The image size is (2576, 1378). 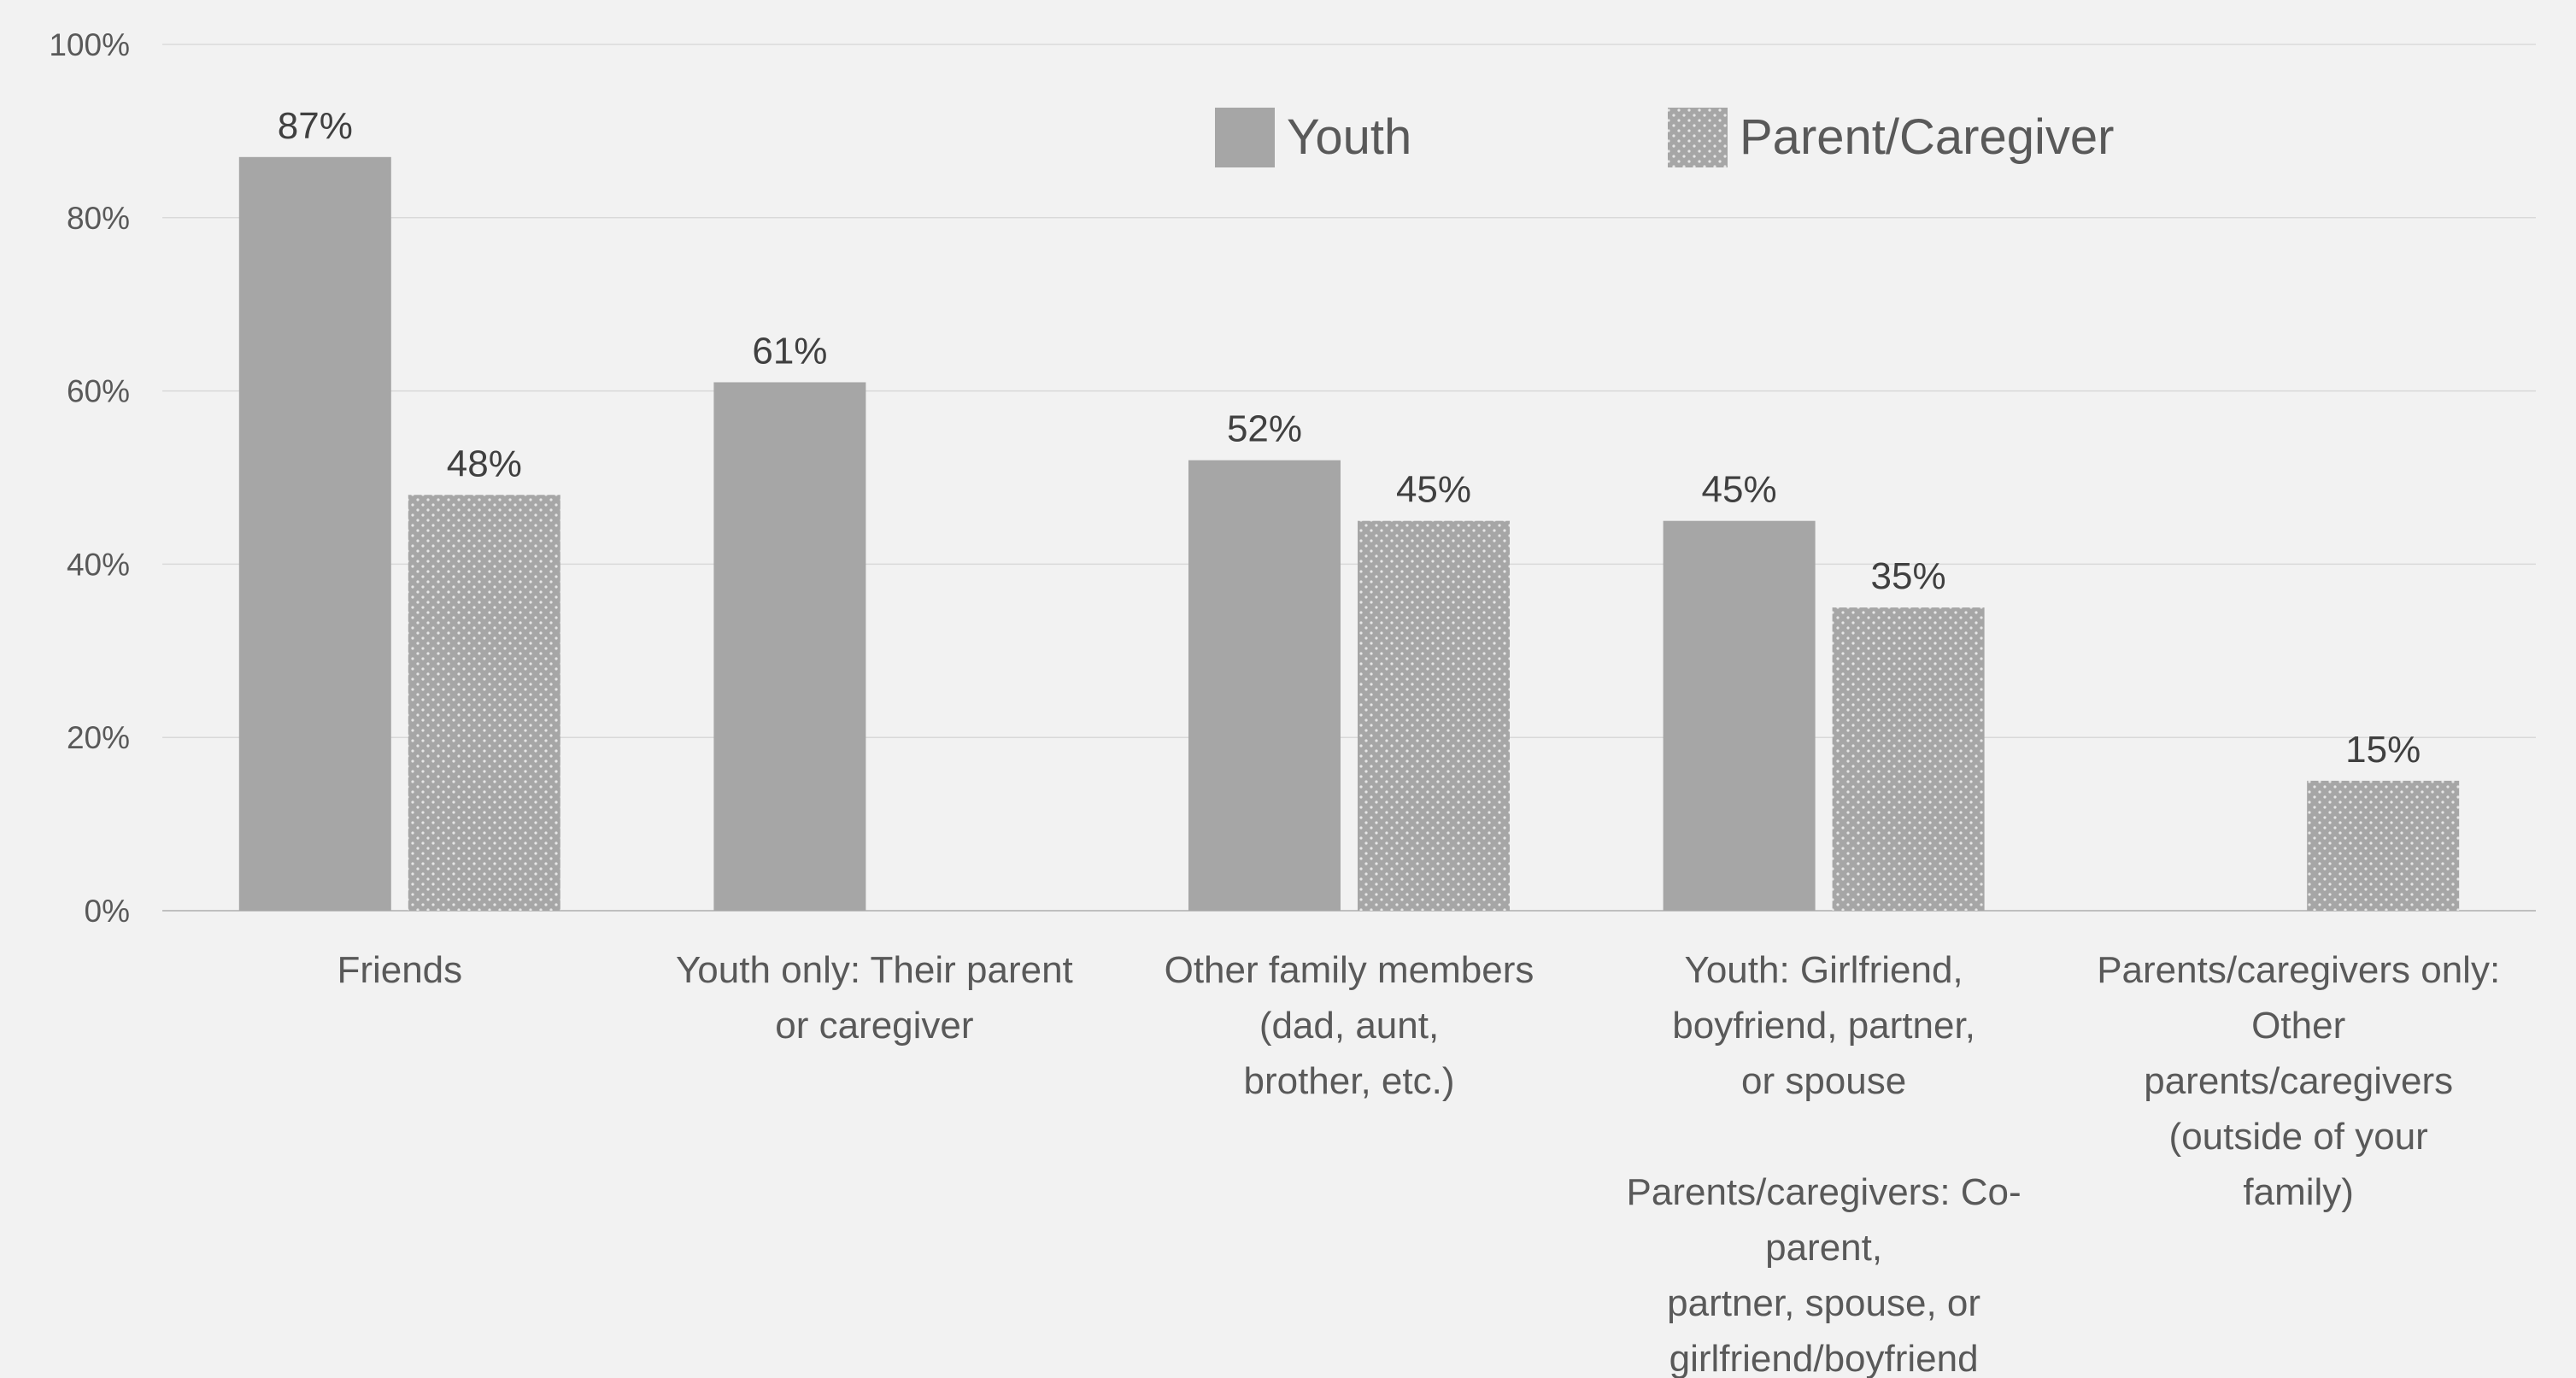 I want to click on x-category-label-line: (dad, aunt,, so click(x=1349, y=1026).